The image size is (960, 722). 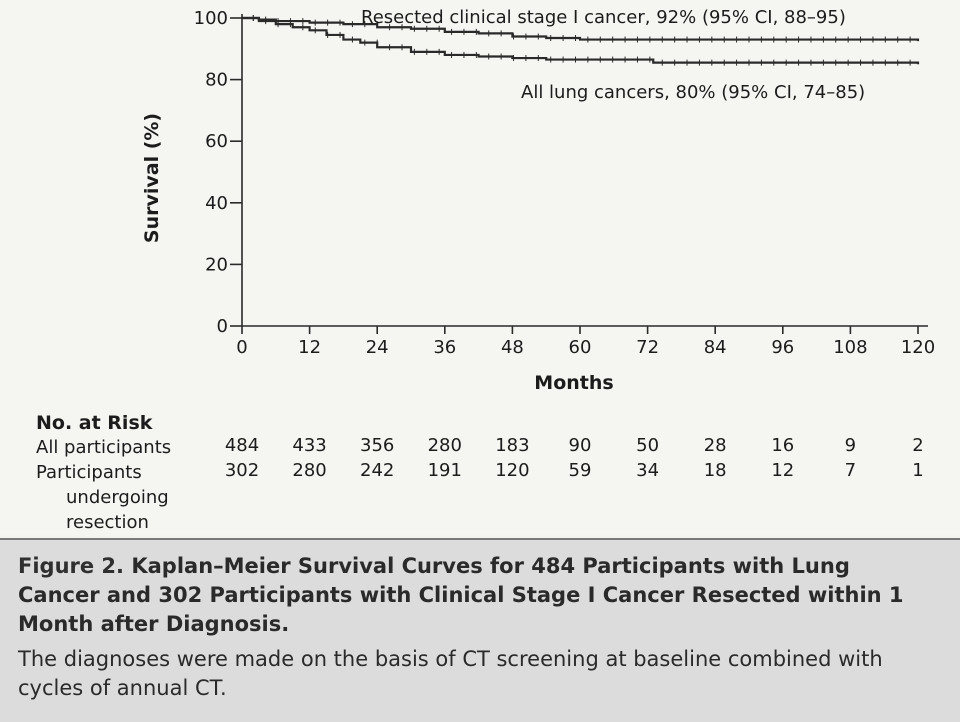 I want to click on risk-cell: 18, so click(x=715, y=470).